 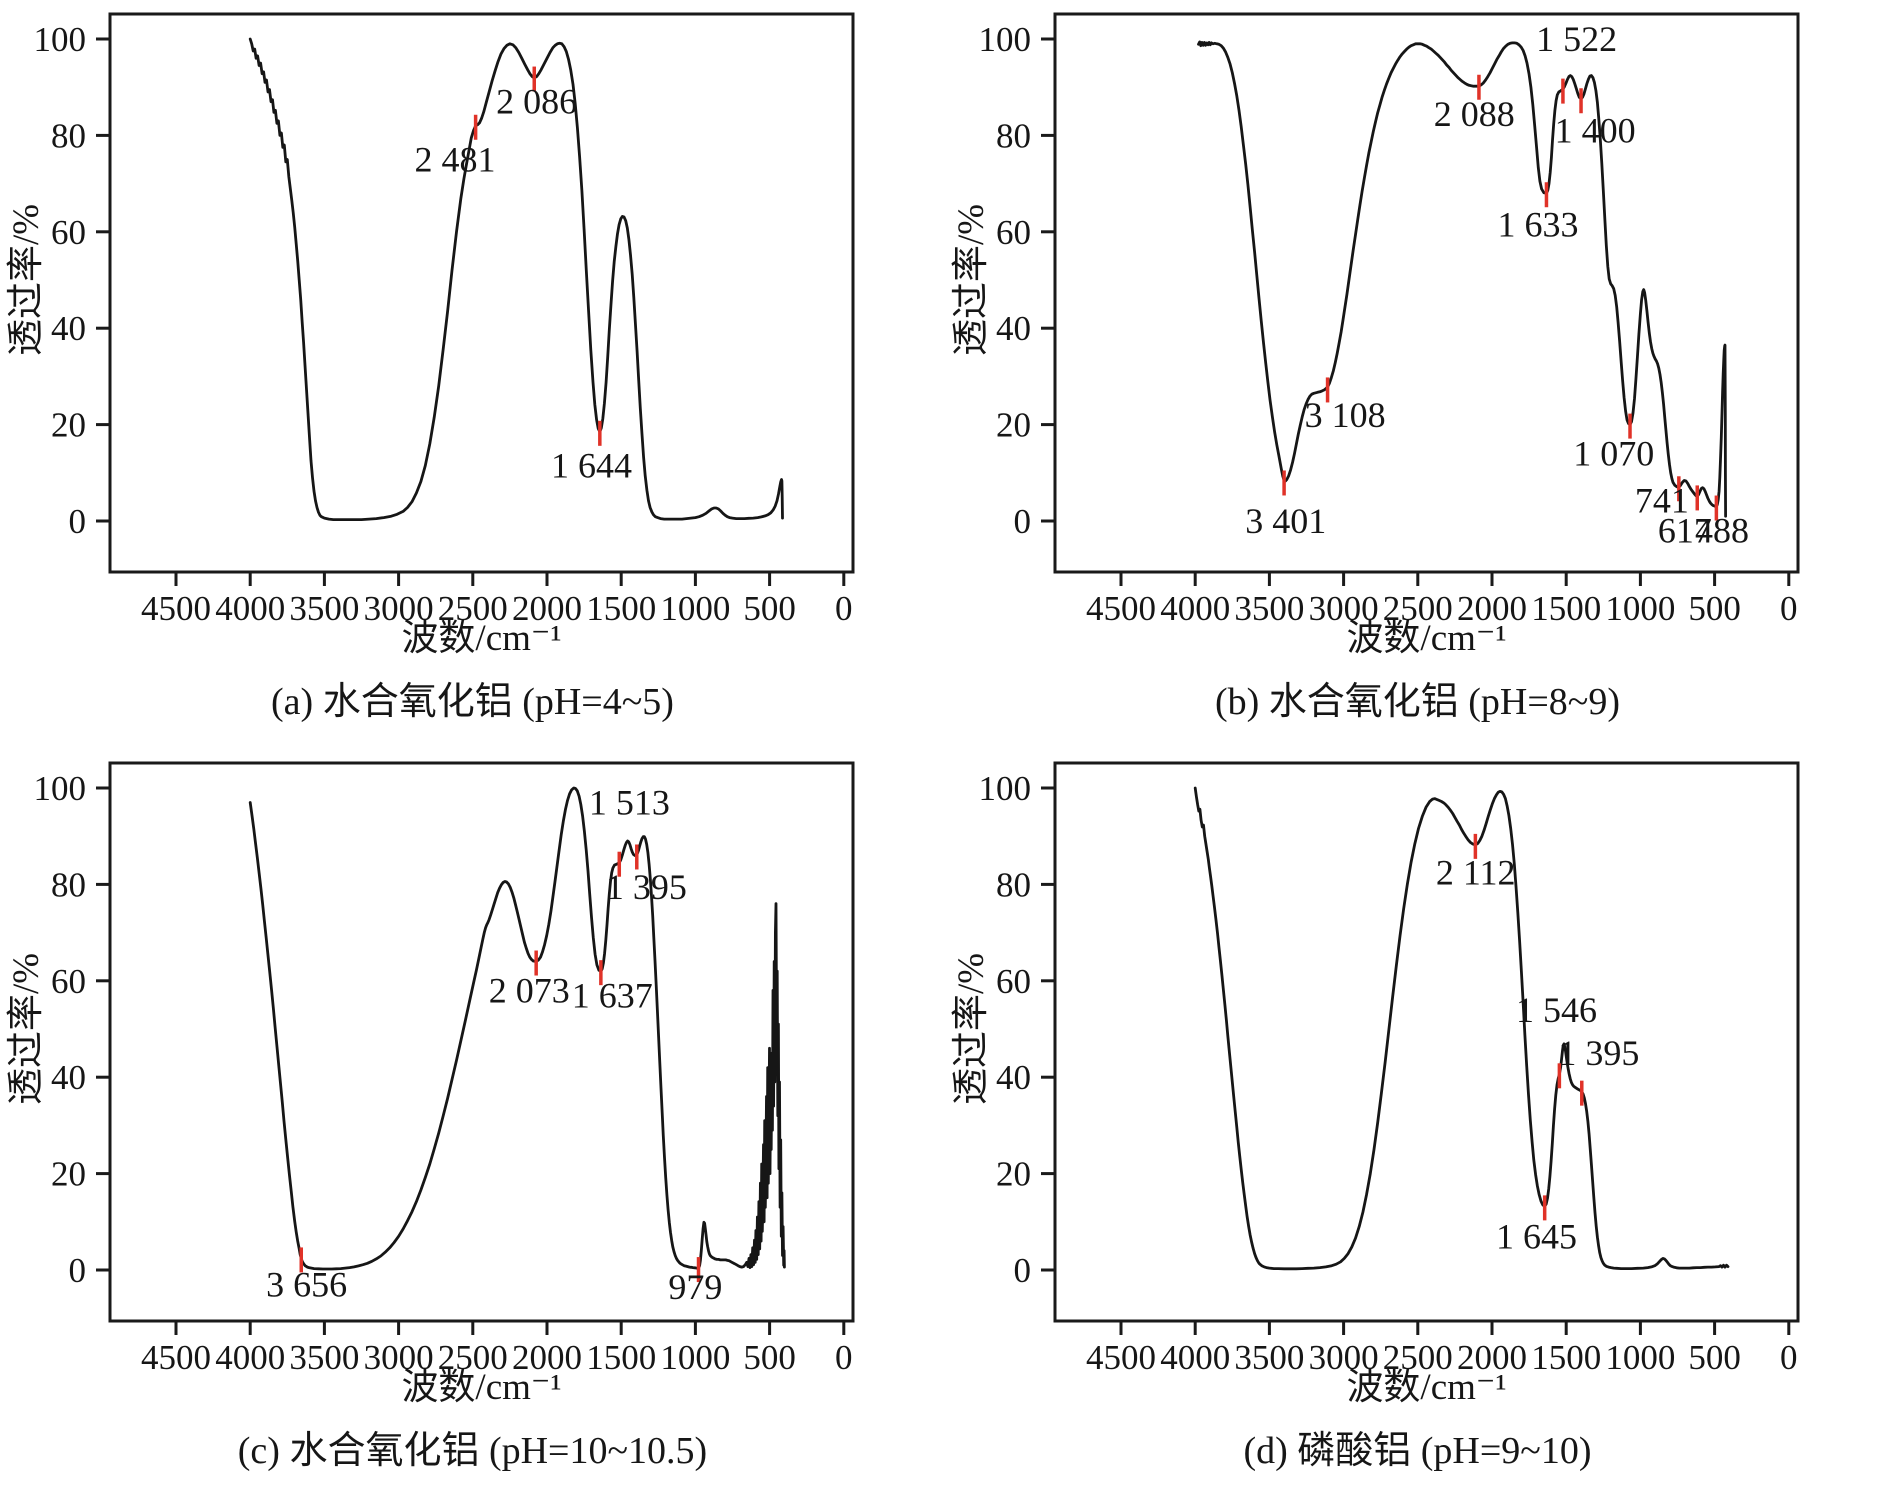 I want to click on peak-label: 1 546, so click(x=1556, y=1010).